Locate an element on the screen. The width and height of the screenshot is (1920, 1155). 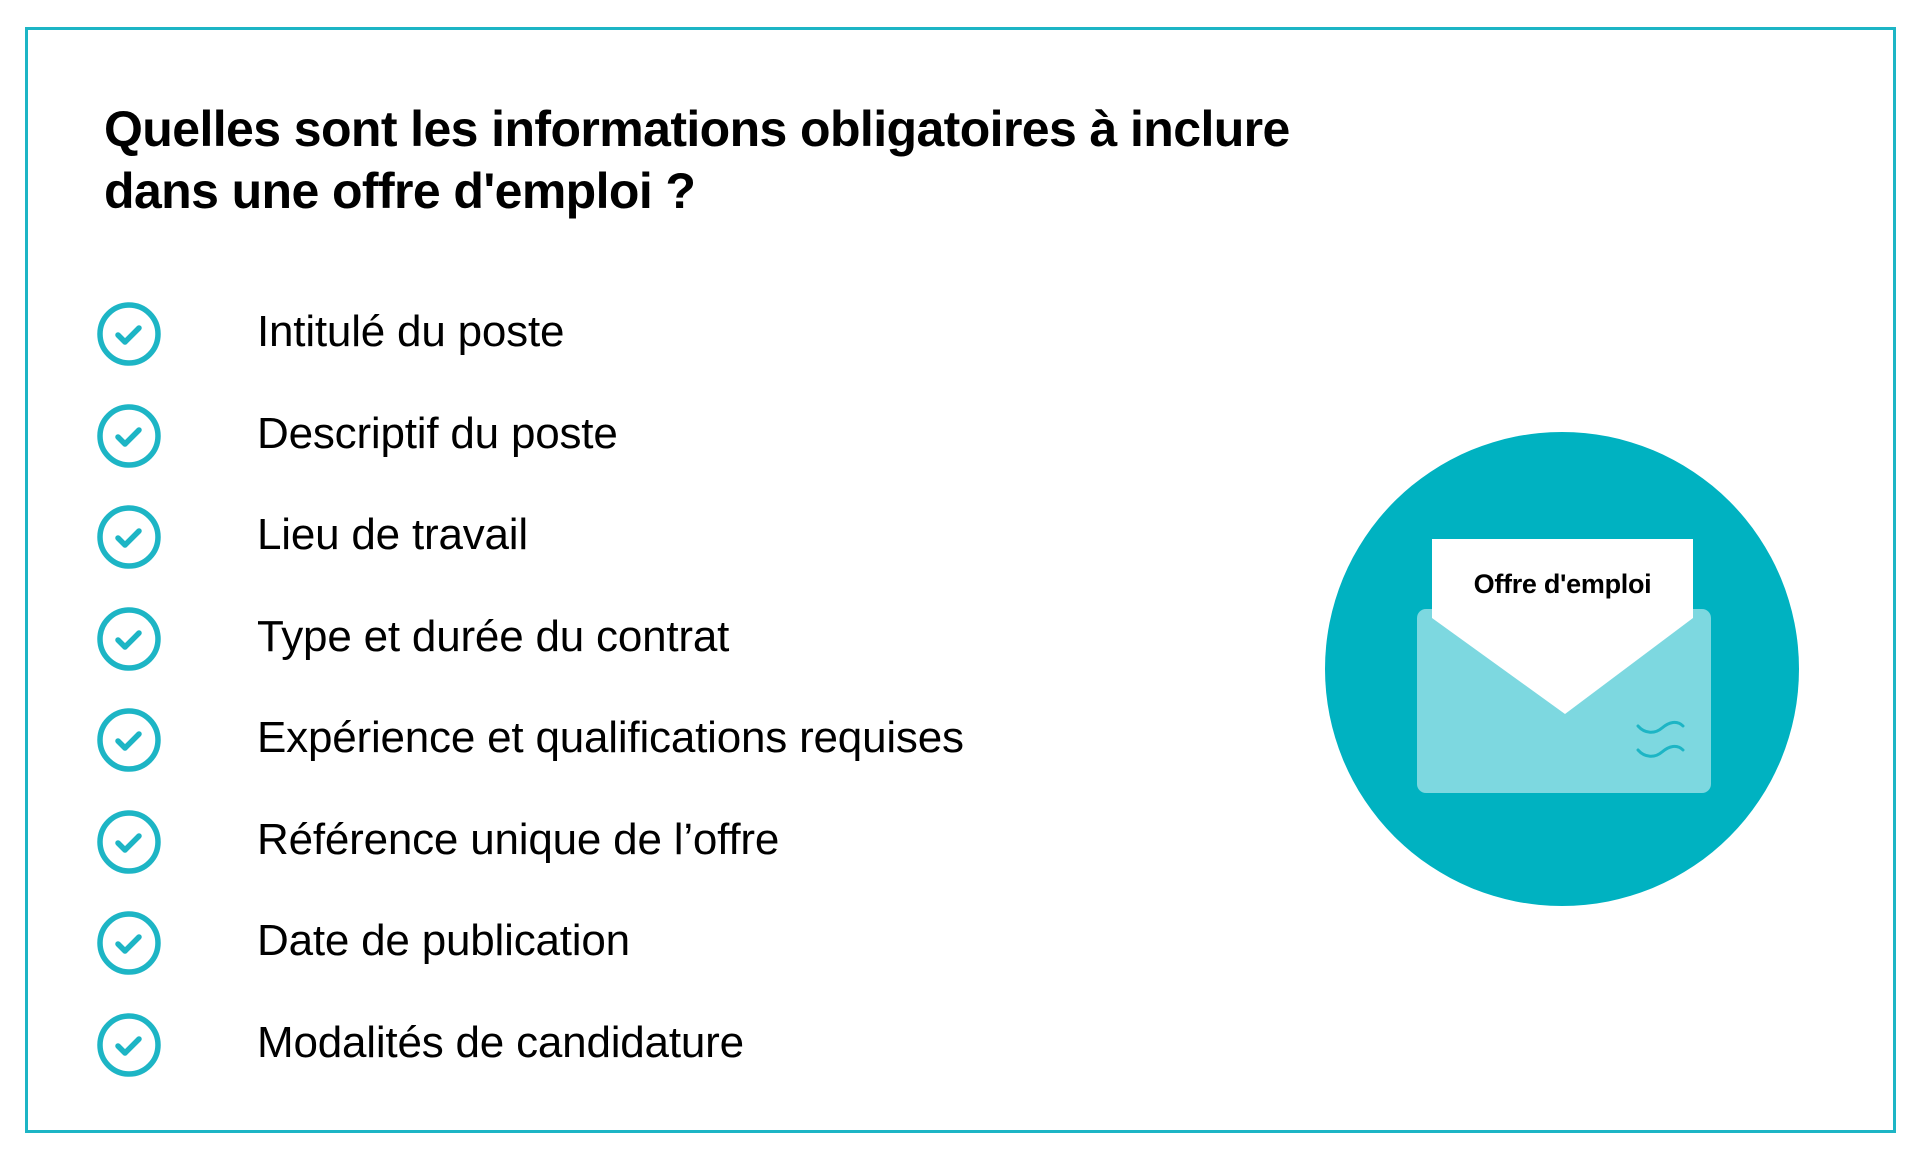
envelope-with-letter-icon is located at coordinates (1562, 669).